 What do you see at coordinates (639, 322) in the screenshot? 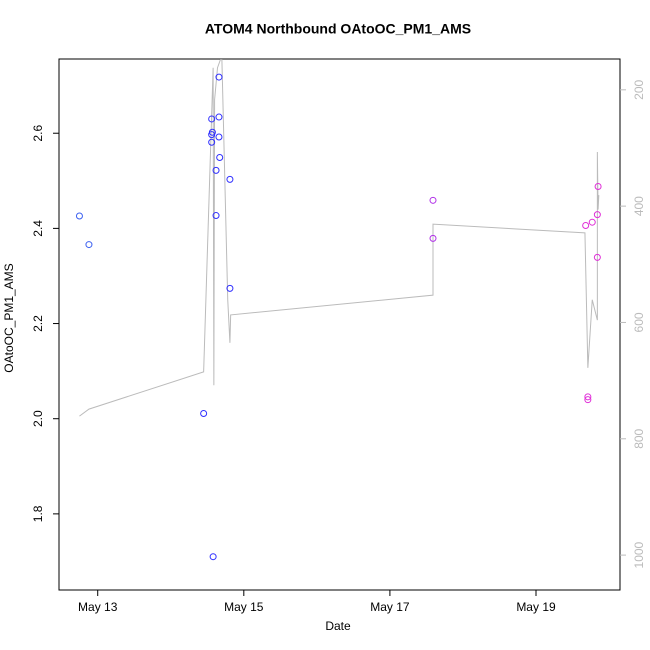
I see `y2-tick-label: 600` at bounding box center [639, 322].